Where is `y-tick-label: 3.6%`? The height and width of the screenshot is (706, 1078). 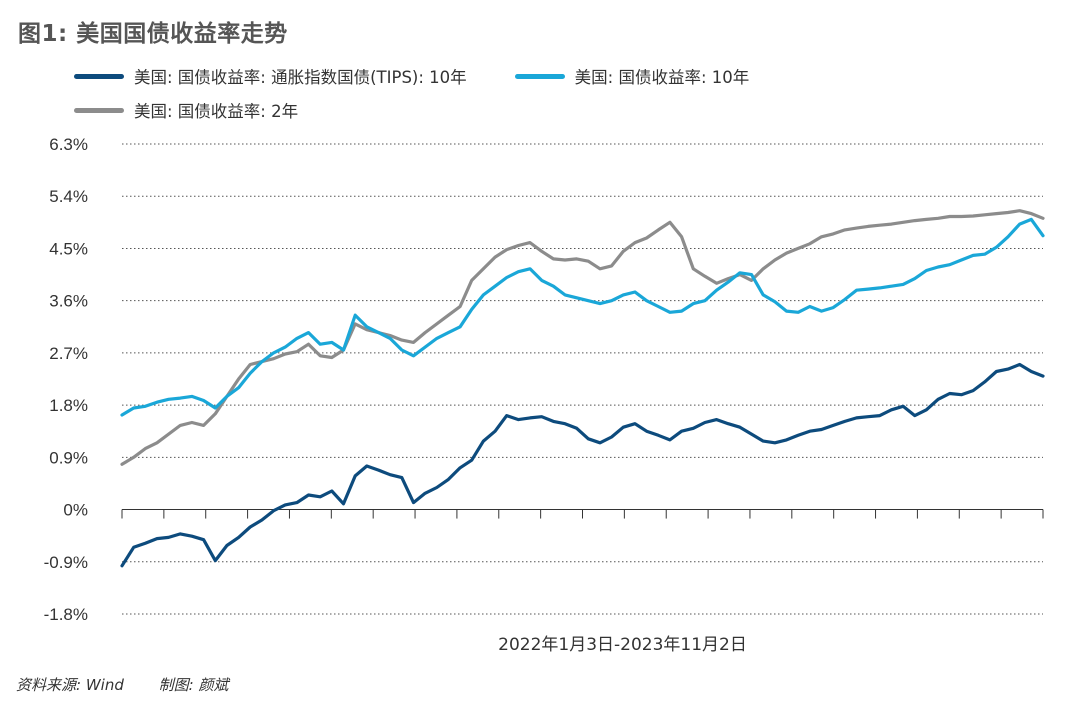
y-tick-label: 3.6% is located at coordinates (68, 301).